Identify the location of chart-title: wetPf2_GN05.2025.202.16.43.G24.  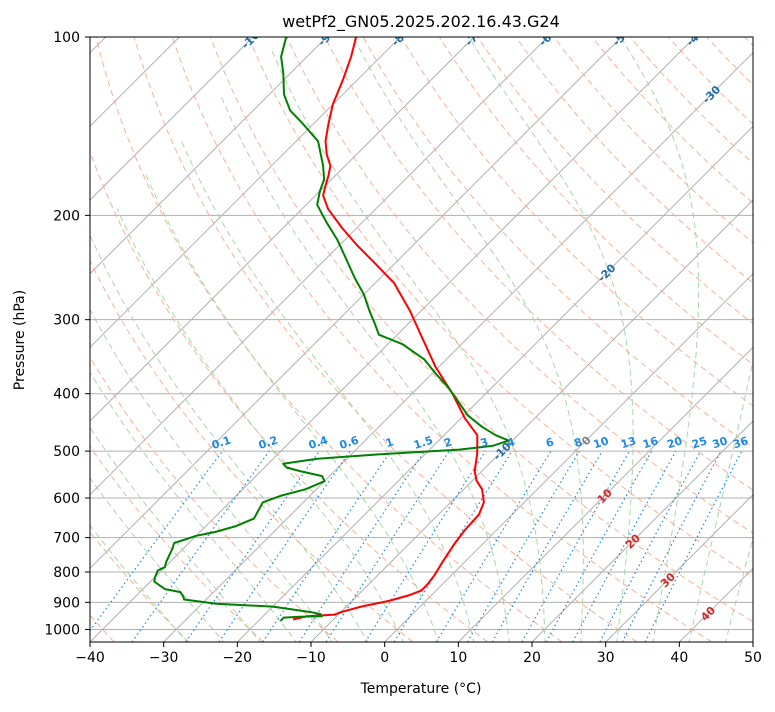
(421, 22).